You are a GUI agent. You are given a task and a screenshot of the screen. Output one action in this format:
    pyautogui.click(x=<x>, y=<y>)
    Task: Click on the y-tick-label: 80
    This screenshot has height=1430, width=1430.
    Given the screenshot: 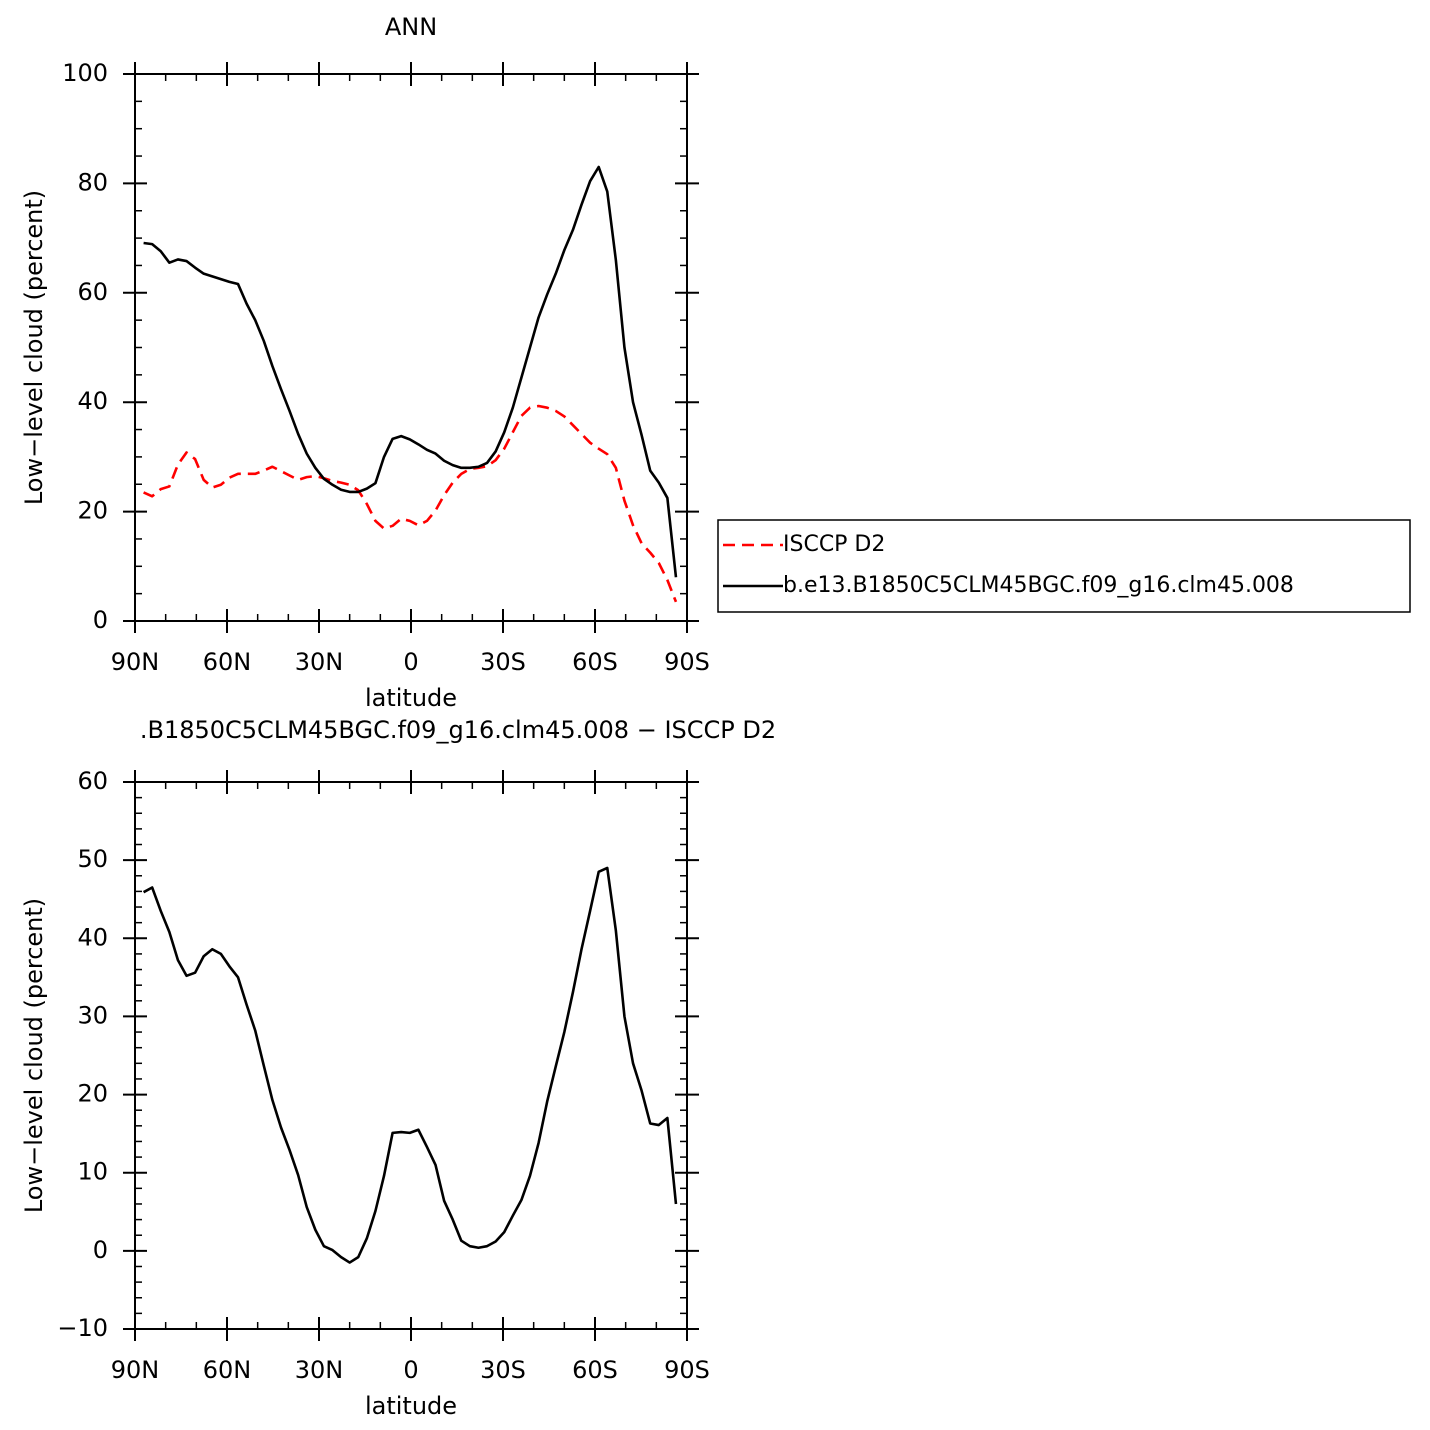 What is the action you would take?
    pyautogui.click(x=92, y=182)
    